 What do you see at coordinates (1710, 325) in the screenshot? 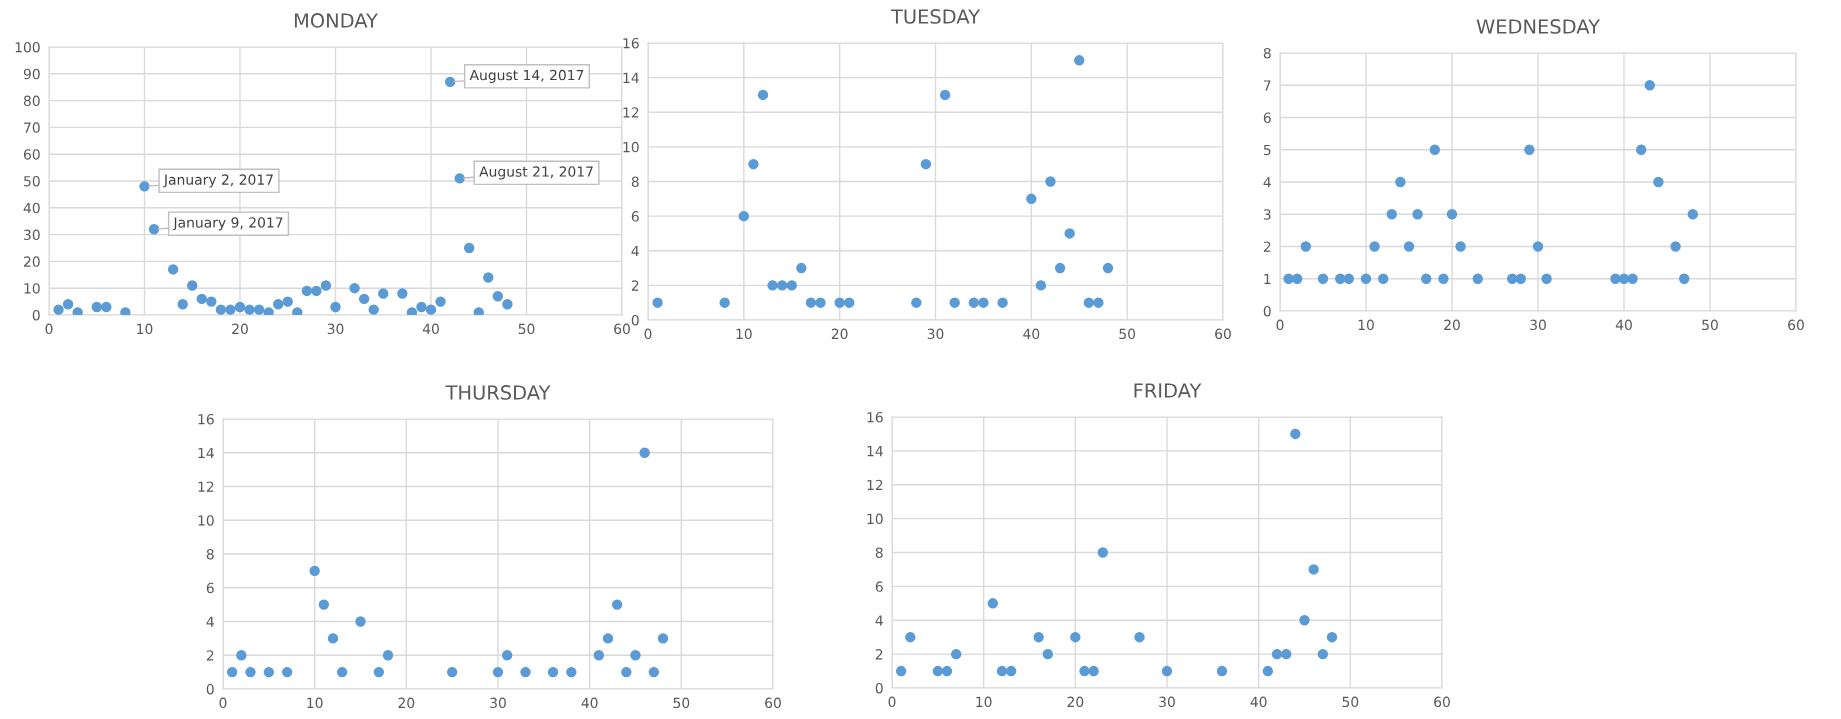
I see `x-tick-label: 50` at bounding box center [1710, 325].